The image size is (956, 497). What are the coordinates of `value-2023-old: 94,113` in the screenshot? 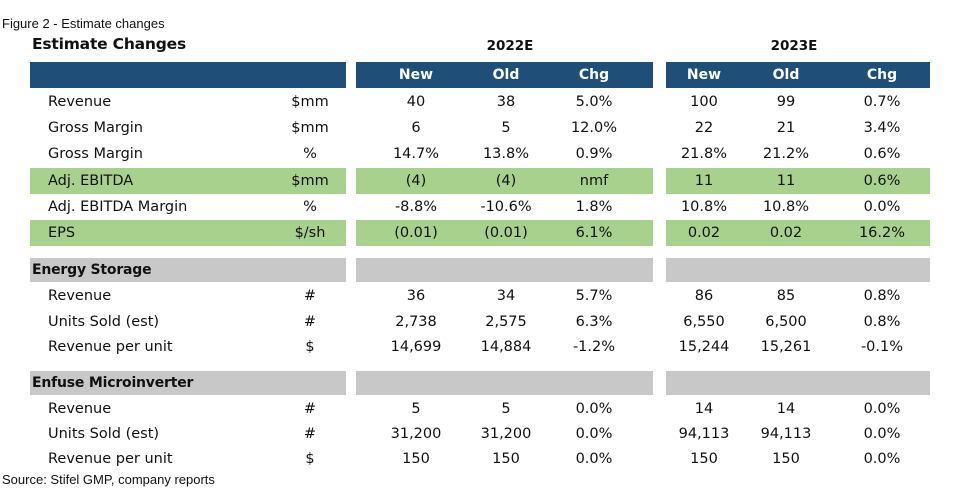 It's located at (786, 434).